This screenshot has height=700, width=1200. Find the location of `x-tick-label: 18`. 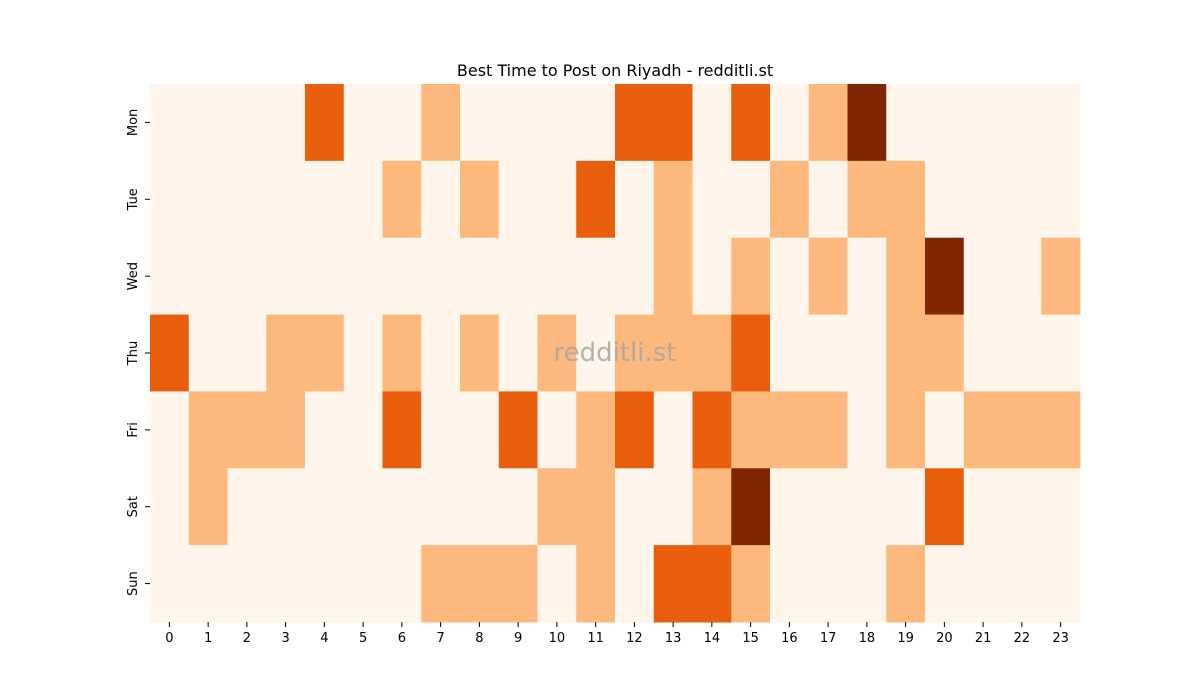

x-tick-label: 18 is located at coordinates (867, 638).